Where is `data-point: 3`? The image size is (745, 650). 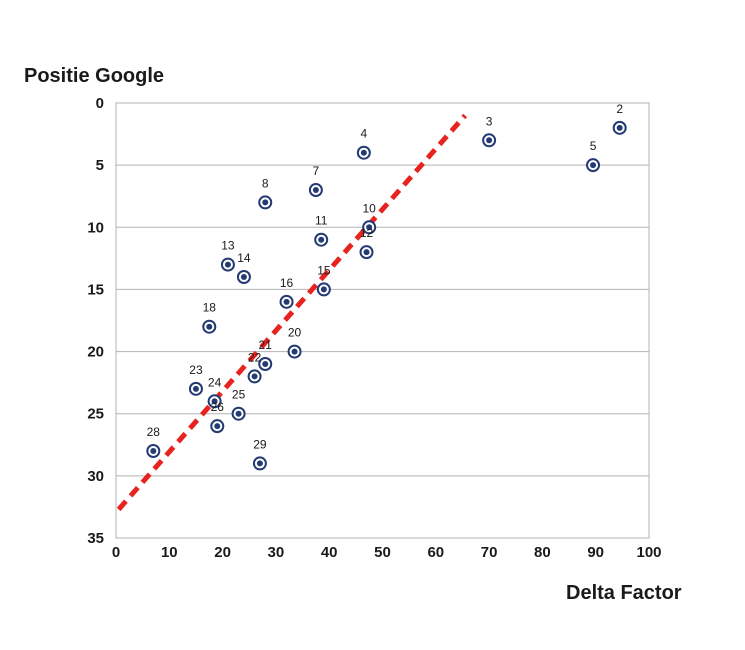 data-point: 3 is located at coordinates (489, 131).